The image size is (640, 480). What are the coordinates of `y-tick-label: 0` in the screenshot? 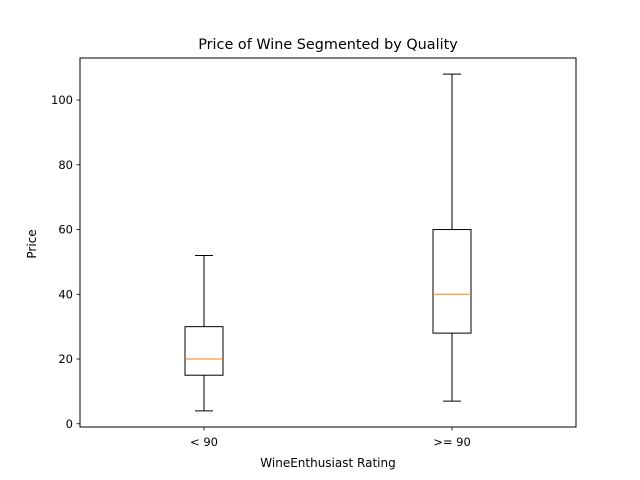 It's located at (69, 424).